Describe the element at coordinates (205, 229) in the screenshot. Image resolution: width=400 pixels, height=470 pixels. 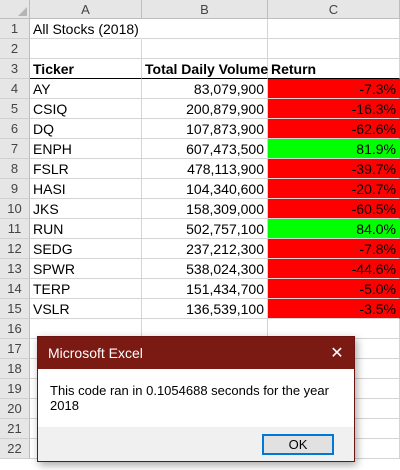
I see `volume-cell: 502,757,100` at that location.